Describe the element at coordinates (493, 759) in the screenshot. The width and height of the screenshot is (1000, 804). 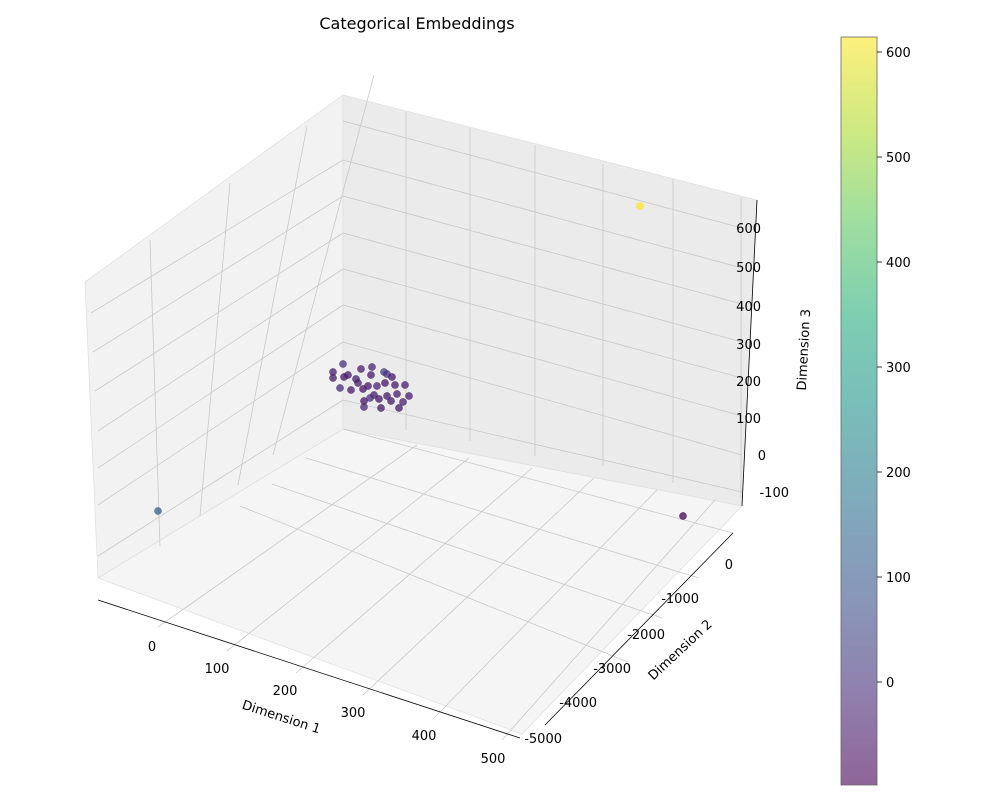
I see `x-tick-label: 500` at that location.